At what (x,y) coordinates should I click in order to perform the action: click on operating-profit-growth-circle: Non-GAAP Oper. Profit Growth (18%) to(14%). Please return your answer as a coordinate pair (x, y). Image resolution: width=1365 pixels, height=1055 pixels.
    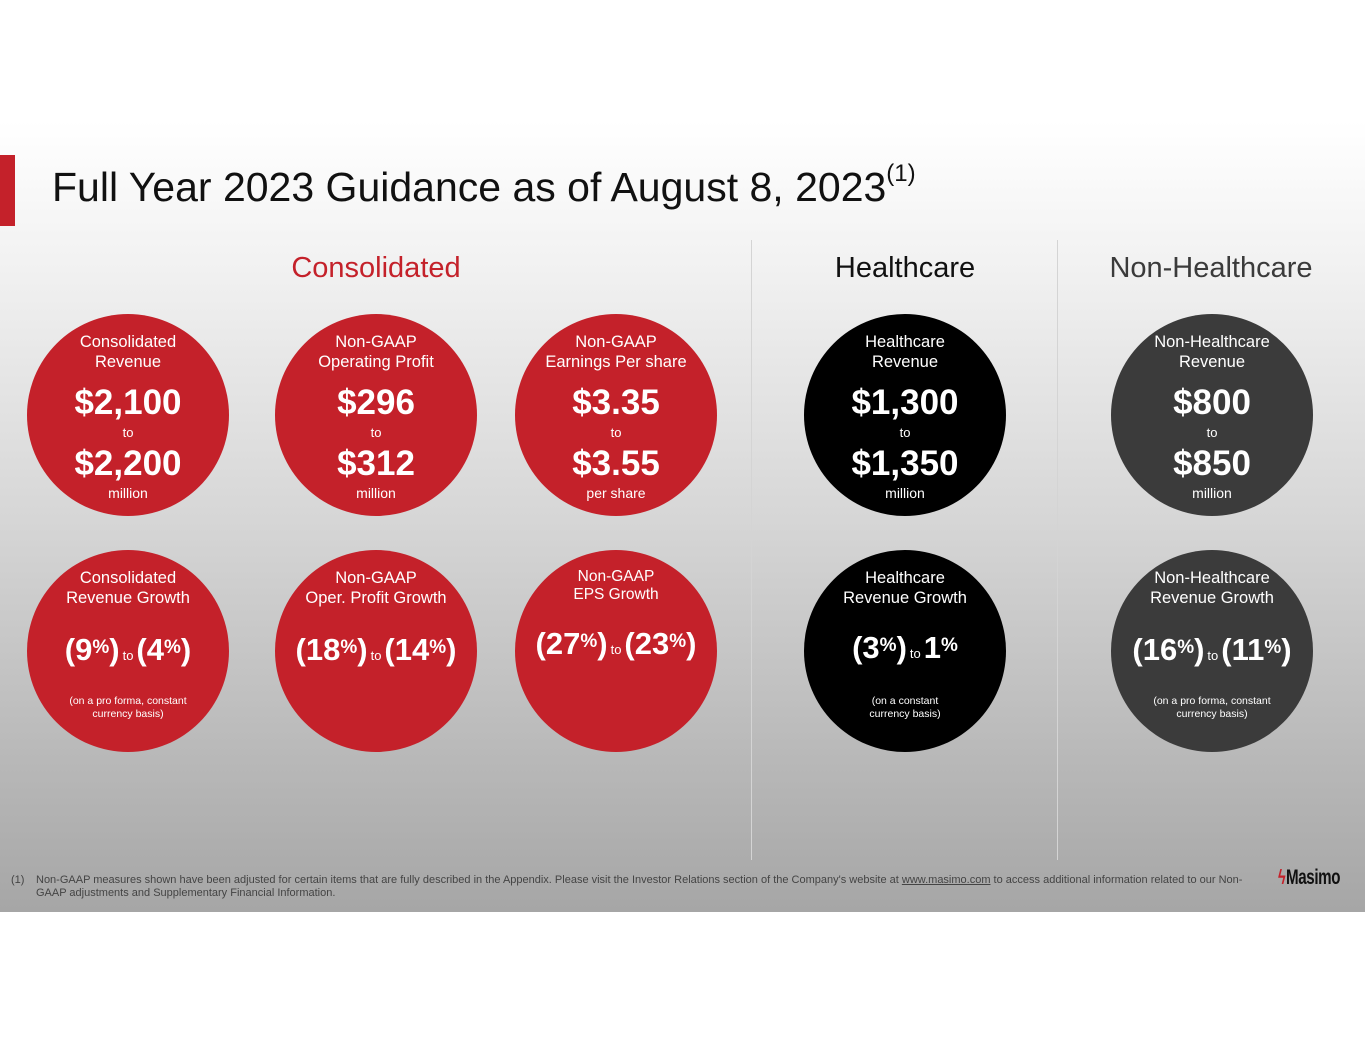
    Looking at the image, I should click on (376, 651).